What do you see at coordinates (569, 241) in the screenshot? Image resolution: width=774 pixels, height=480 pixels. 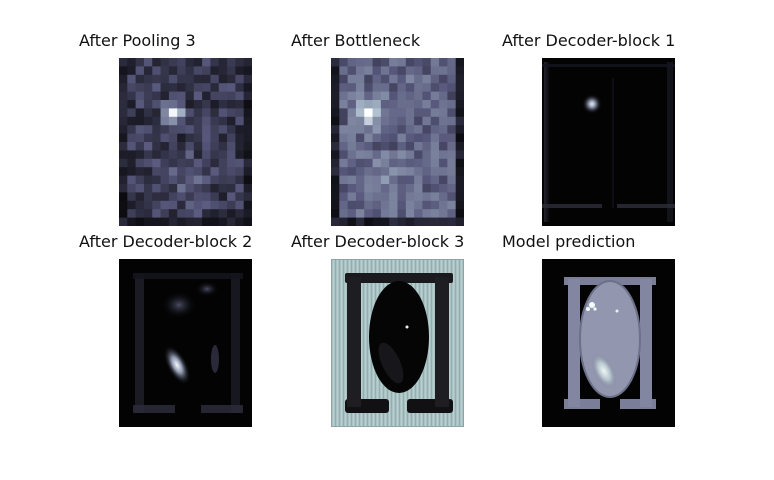 I see `panel-title: Model prediction` at bounding box center [569, 241].